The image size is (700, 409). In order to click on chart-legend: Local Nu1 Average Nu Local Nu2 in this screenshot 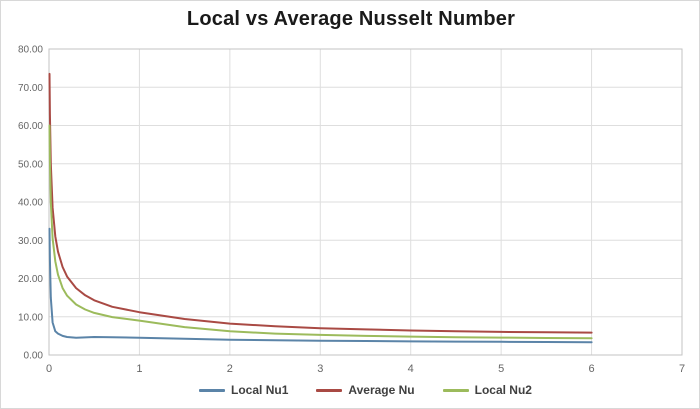, I will do `click(365, 390)`.